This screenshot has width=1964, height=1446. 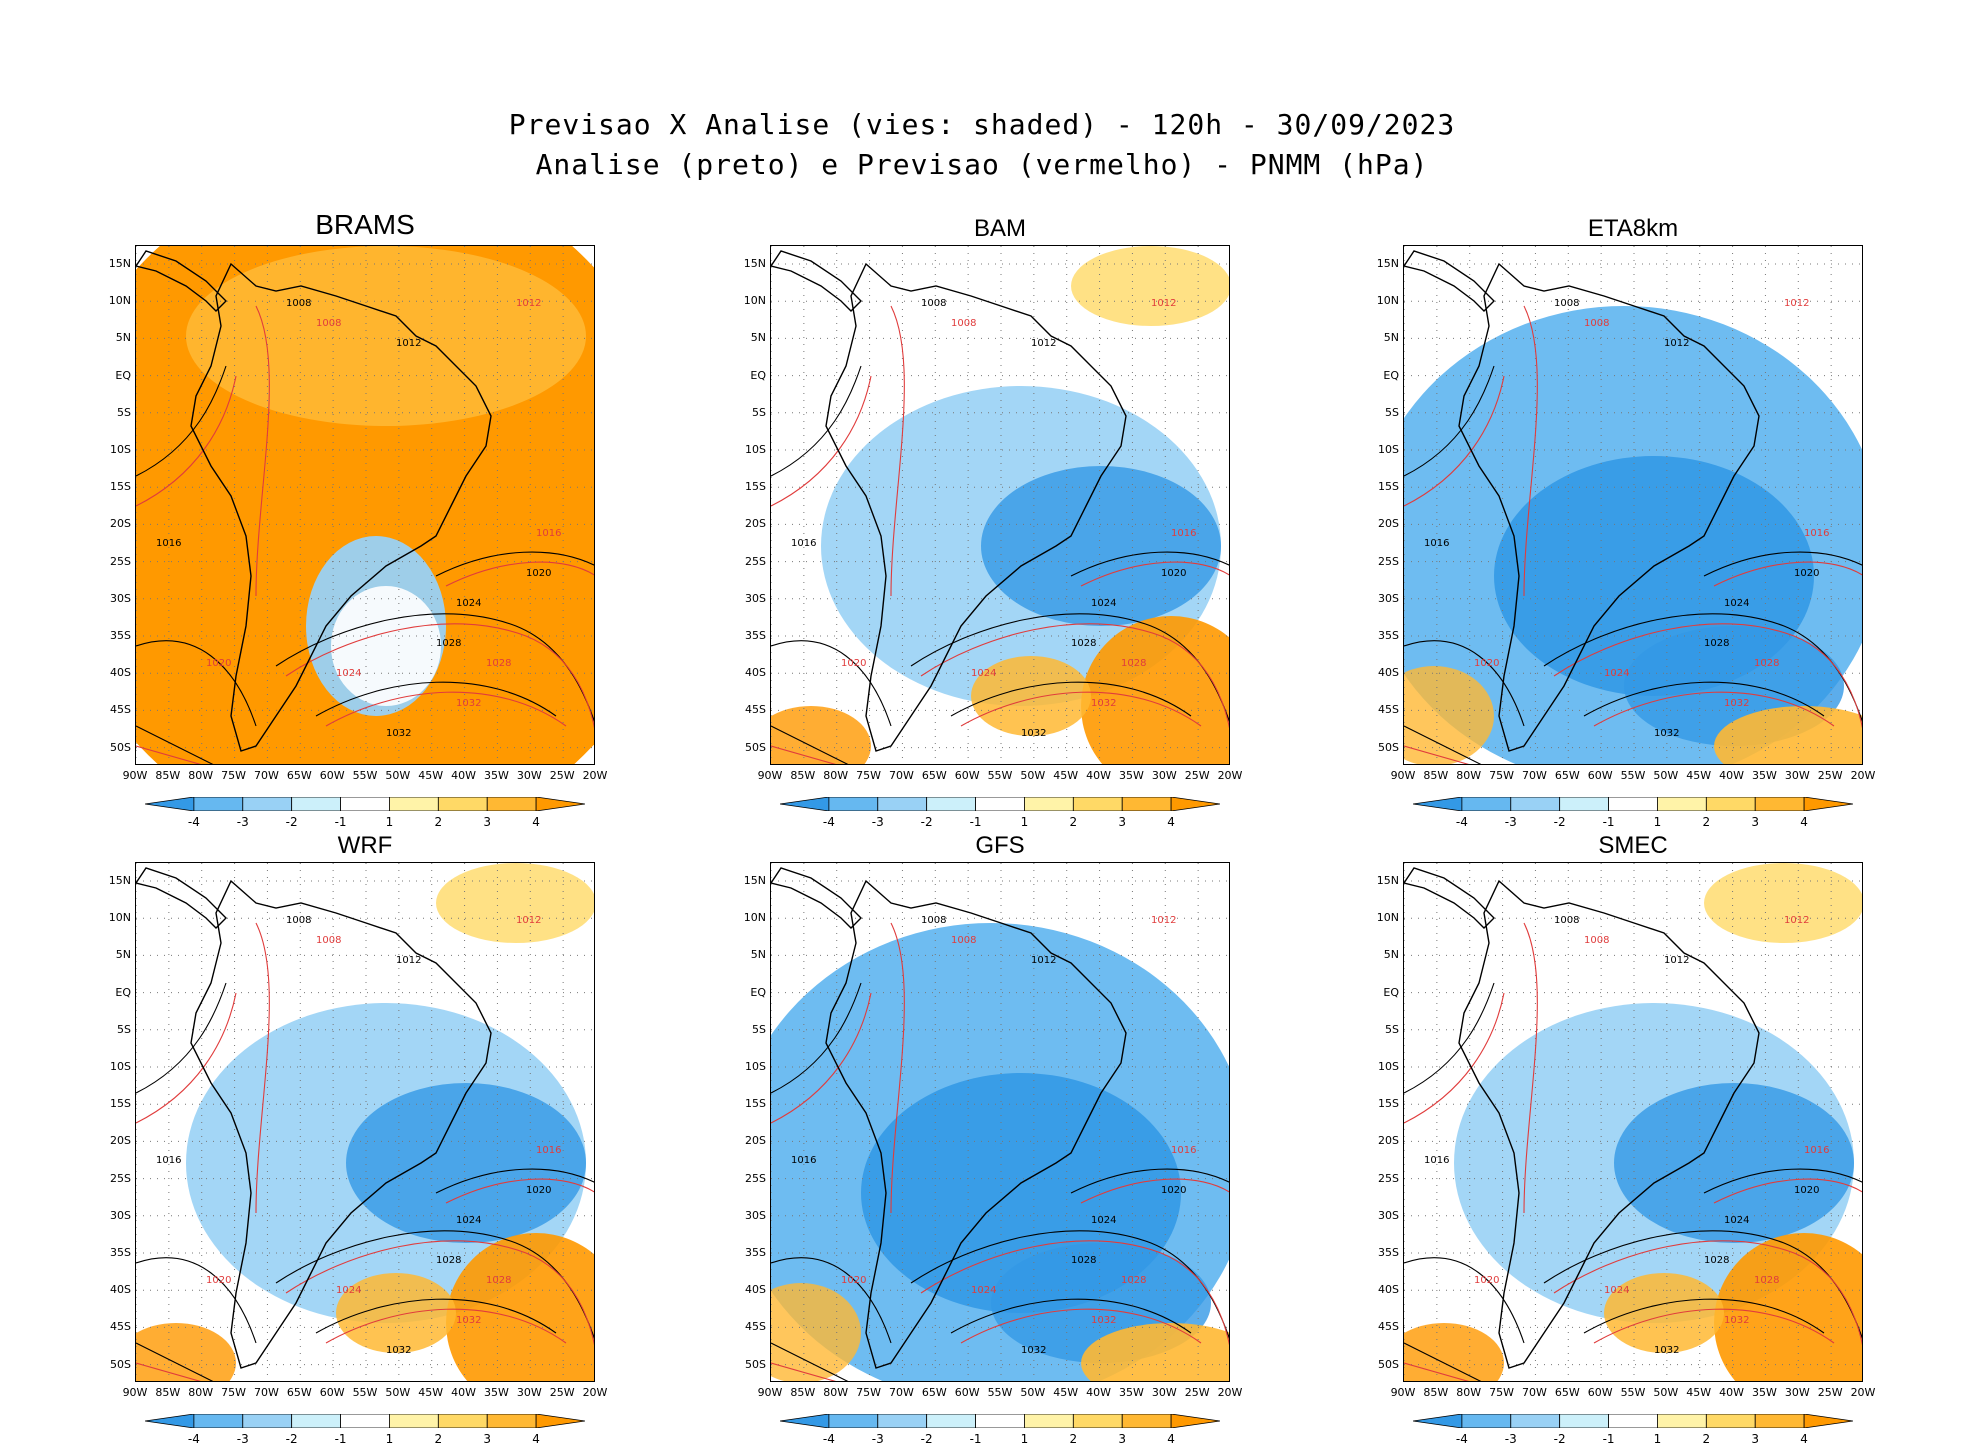 What do you see at coordinates (398, 1350) in the screenshot?
I see `analysis-isobar-label: 1032` at bounding box center [398, 1350].